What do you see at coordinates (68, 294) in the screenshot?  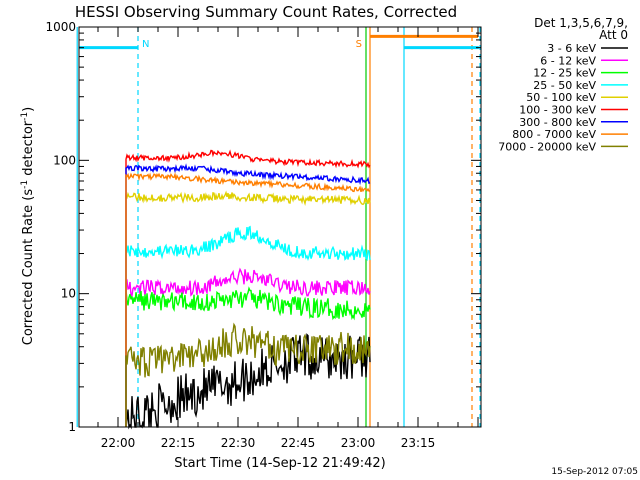 I see `y-tick-label: 10` at bounding box center [68, 294].